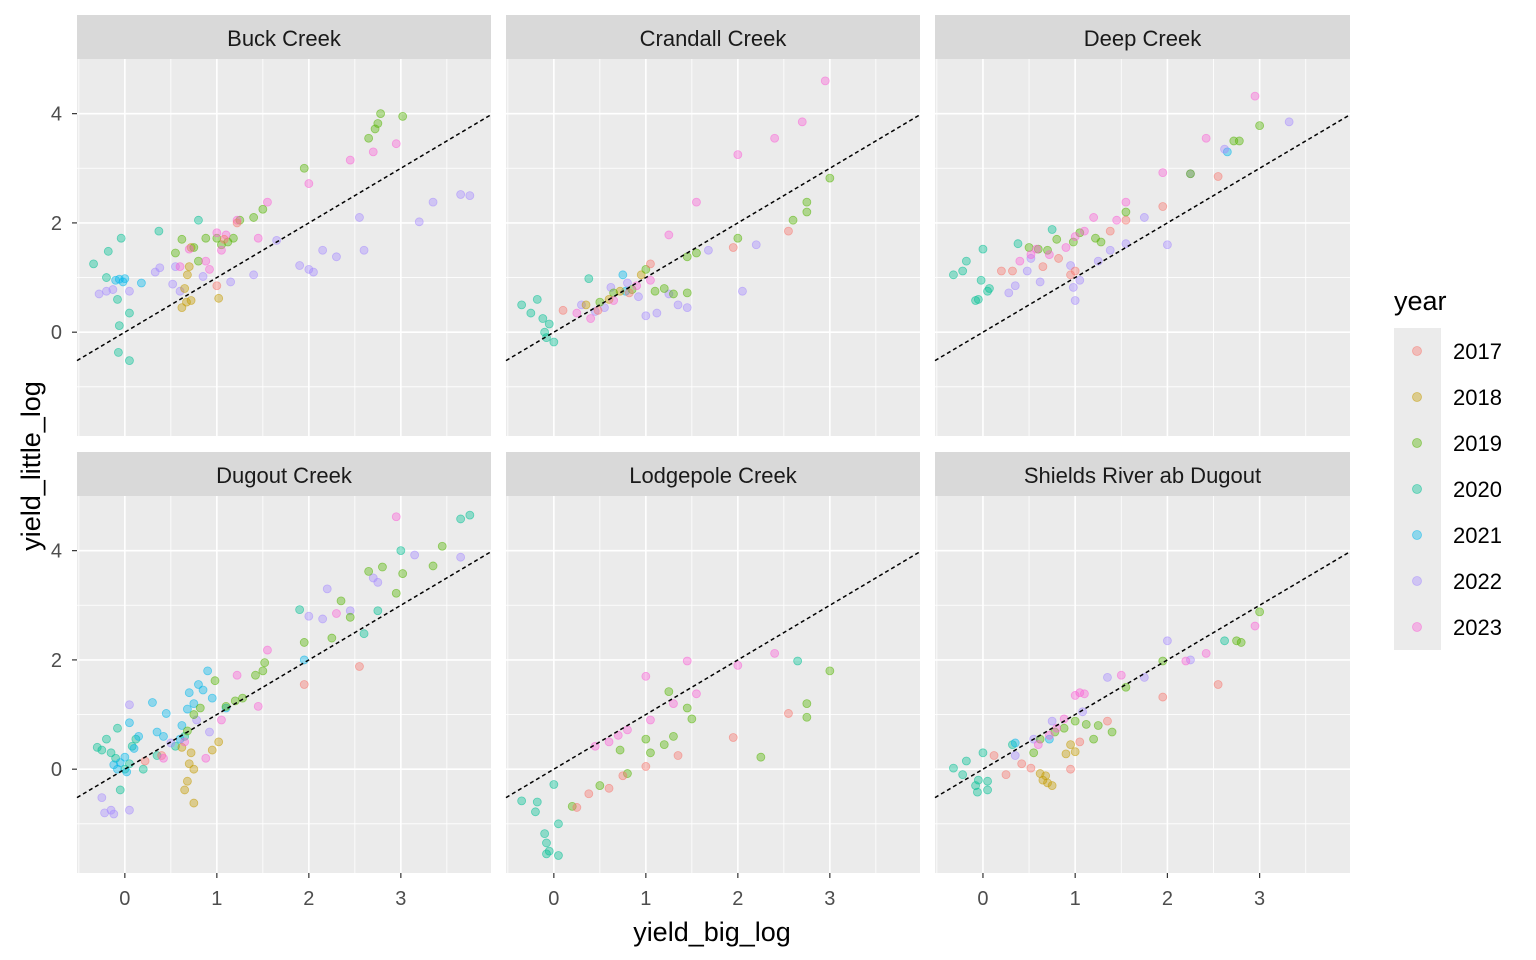 The height and width of the screenshot is (960, 1536). Describe the element at coordinates (714, 38) in the screenshot. I see `facet-title: Crandall Creek` at that location.